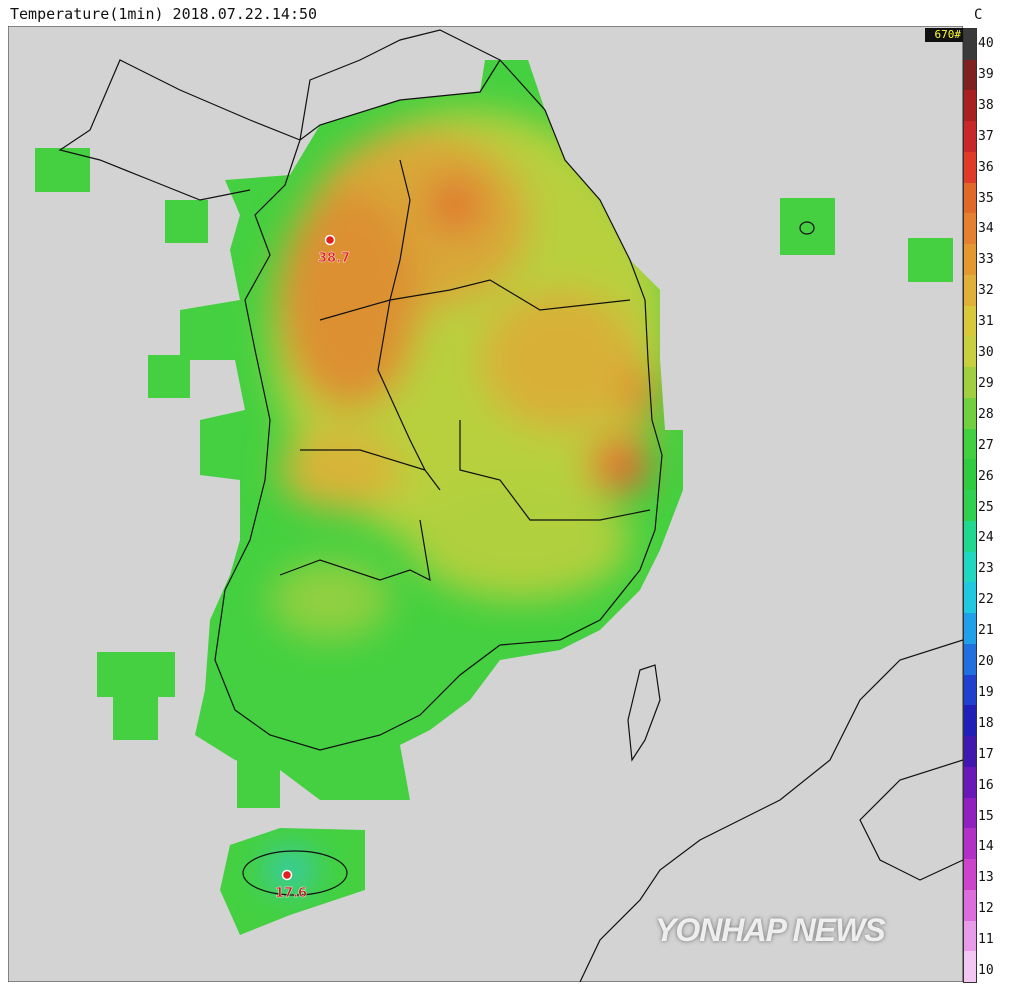 This screenshot has height=997, width=1024. What do you see at coordinates (986, 260) in the screenshot?
I see `colorbar-tick: 33` at bounding box center [986, 260].